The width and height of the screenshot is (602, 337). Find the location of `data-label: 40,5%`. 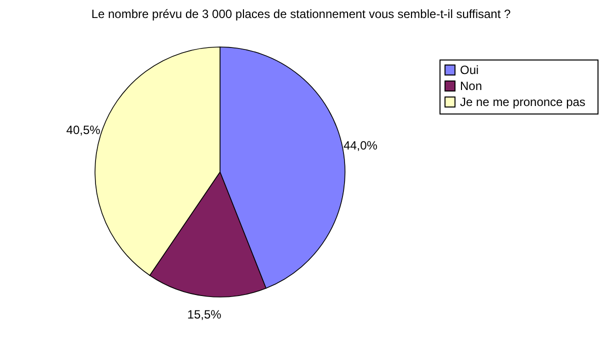

data-label: 40,5% is located at coordinates (83, 130).